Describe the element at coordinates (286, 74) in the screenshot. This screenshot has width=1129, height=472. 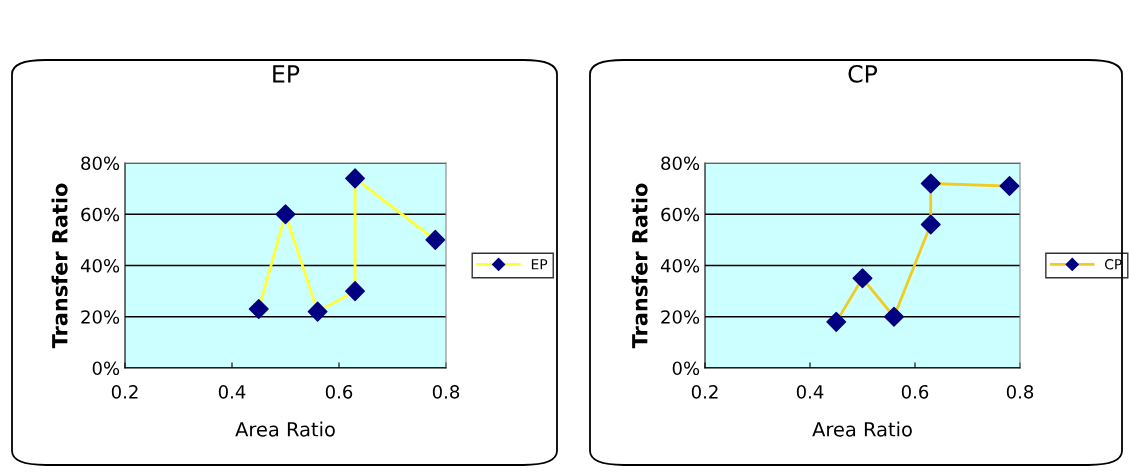
I see `chart-title: EP` at that location.